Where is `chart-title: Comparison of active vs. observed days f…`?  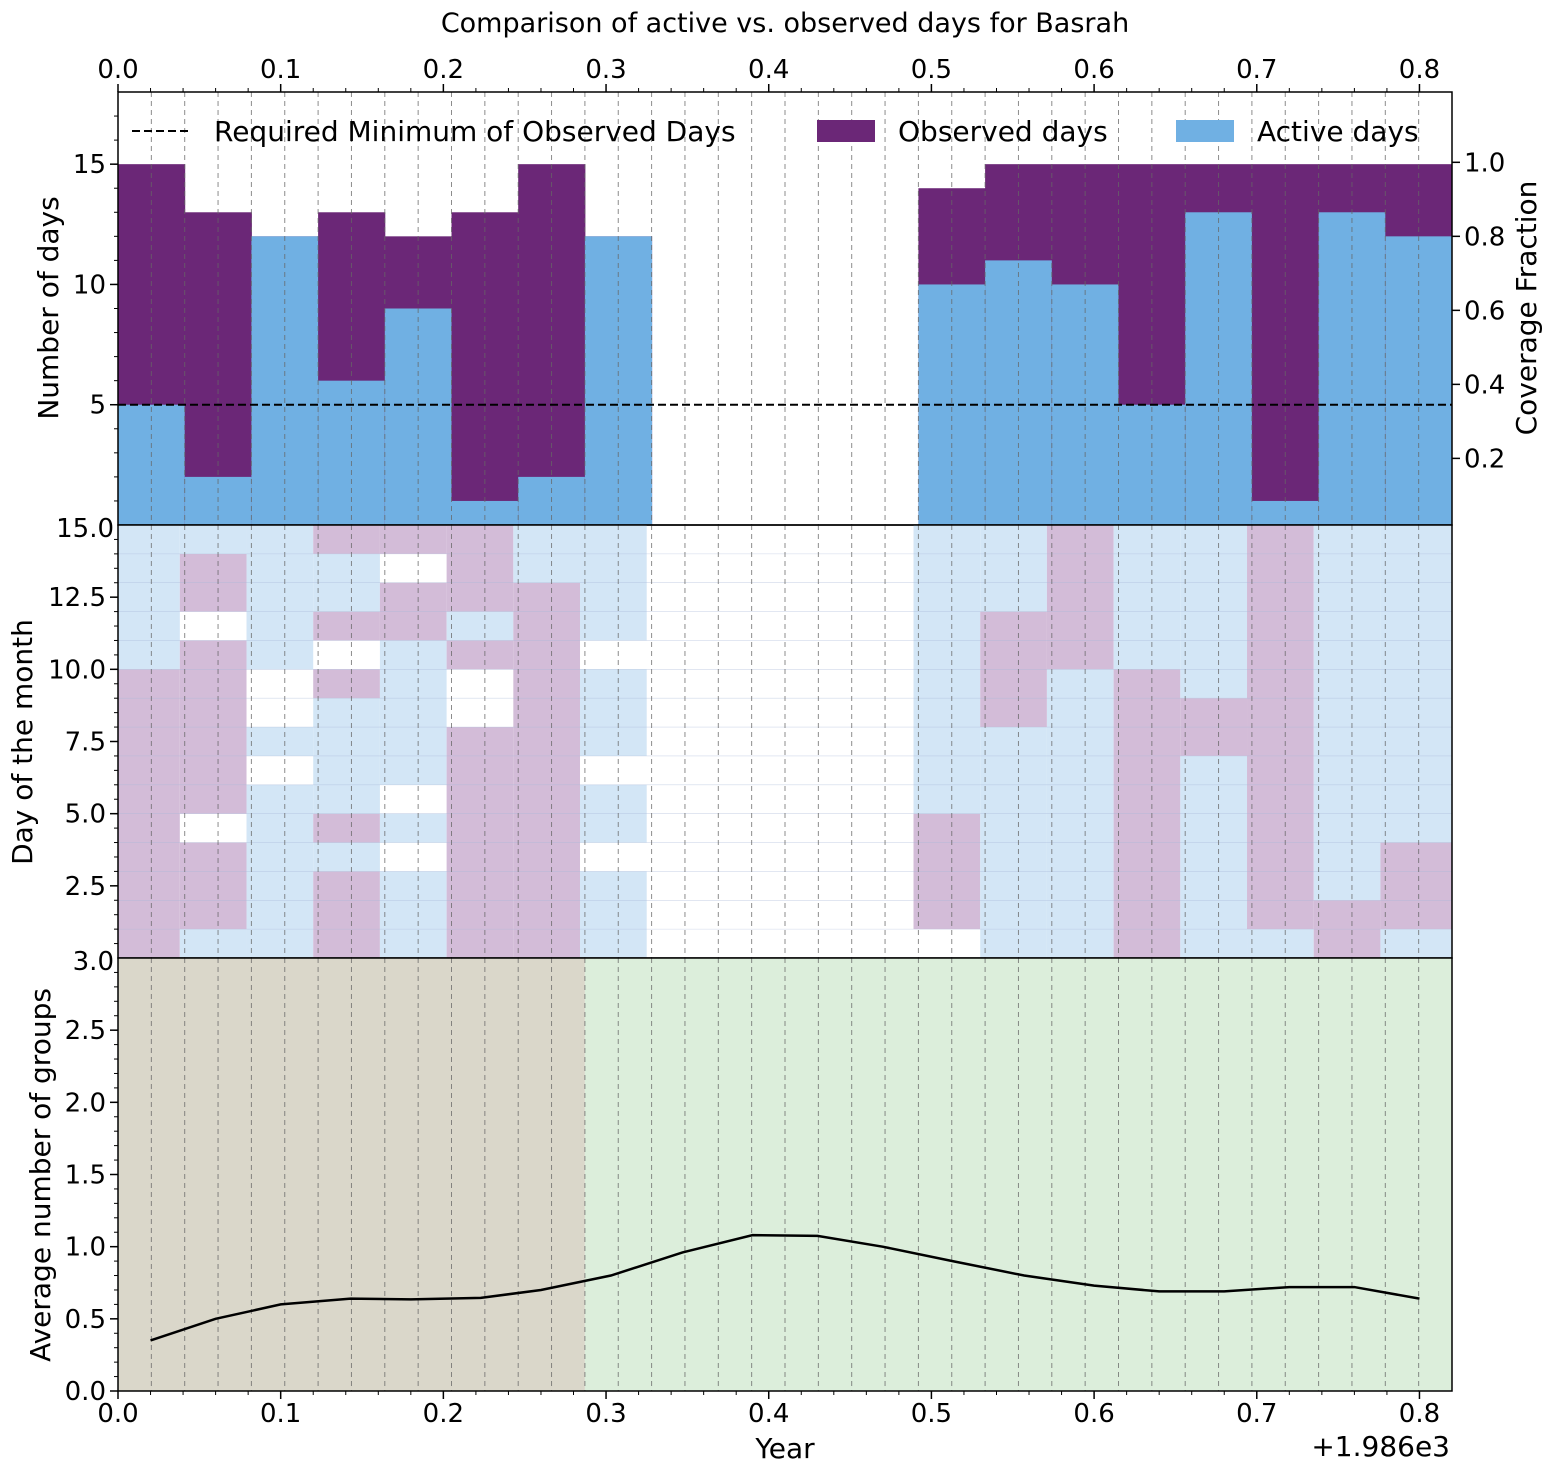 chart-title: Comparison of active vs. observed days f… is located at coordinates (785, 23).